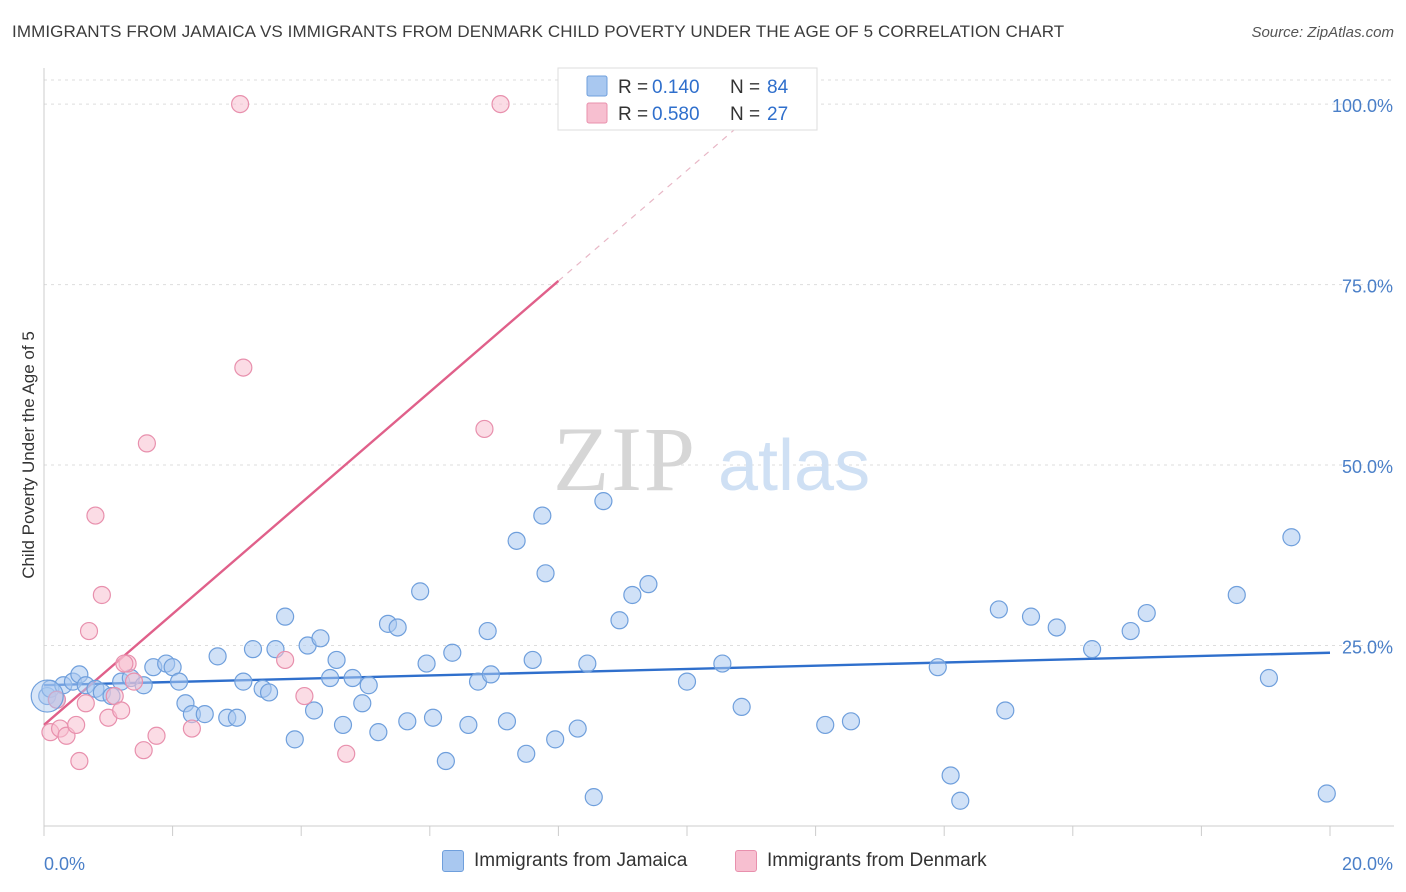 This screenshot has width=1406, height=892. What do you see at coordinates (633, 114) in the screenshot?
I see `legend-r-label-denmark: R =` at bounding box center [633, 114].